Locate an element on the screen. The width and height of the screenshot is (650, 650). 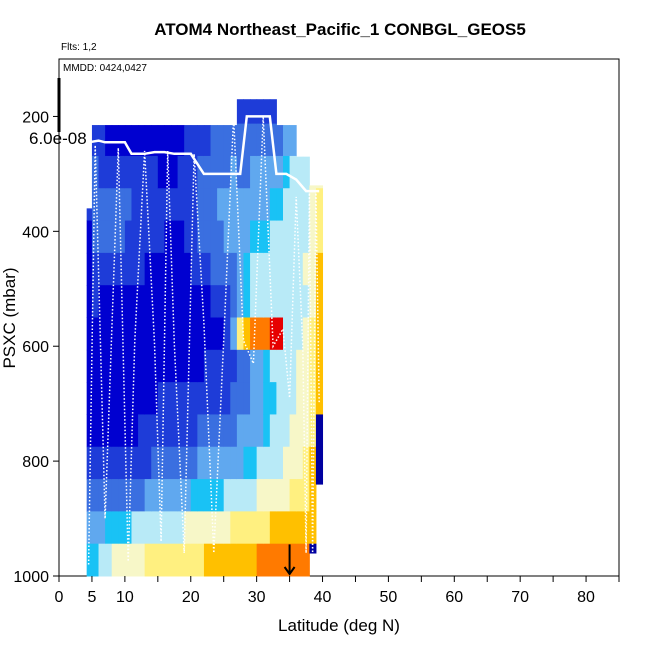
y-tick-label: 200 is located at coordinates (35, 117).